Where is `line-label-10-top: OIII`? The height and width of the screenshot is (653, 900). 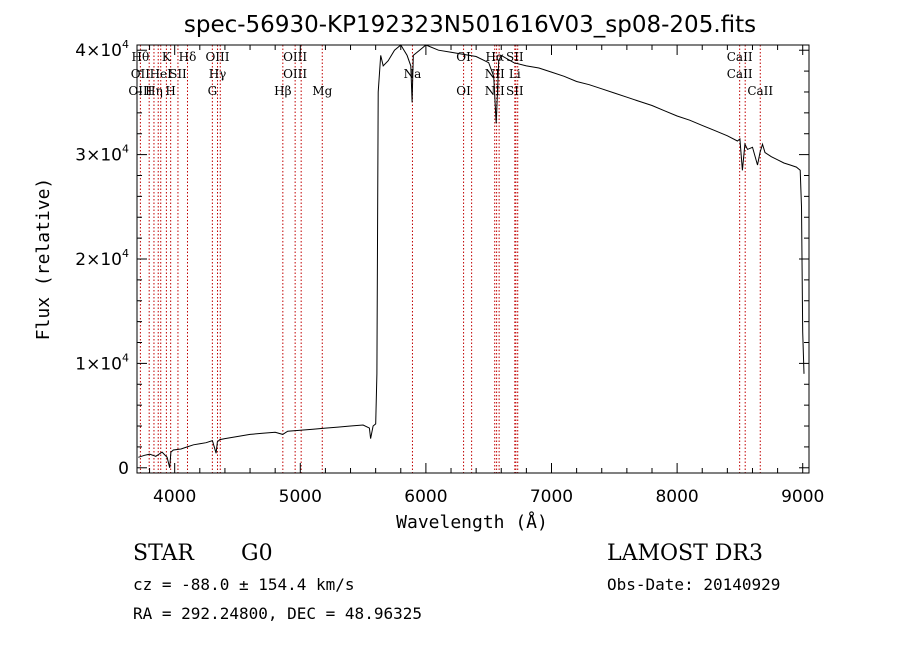 line-label-10-top: OIII is located at coordinates (217, 57).